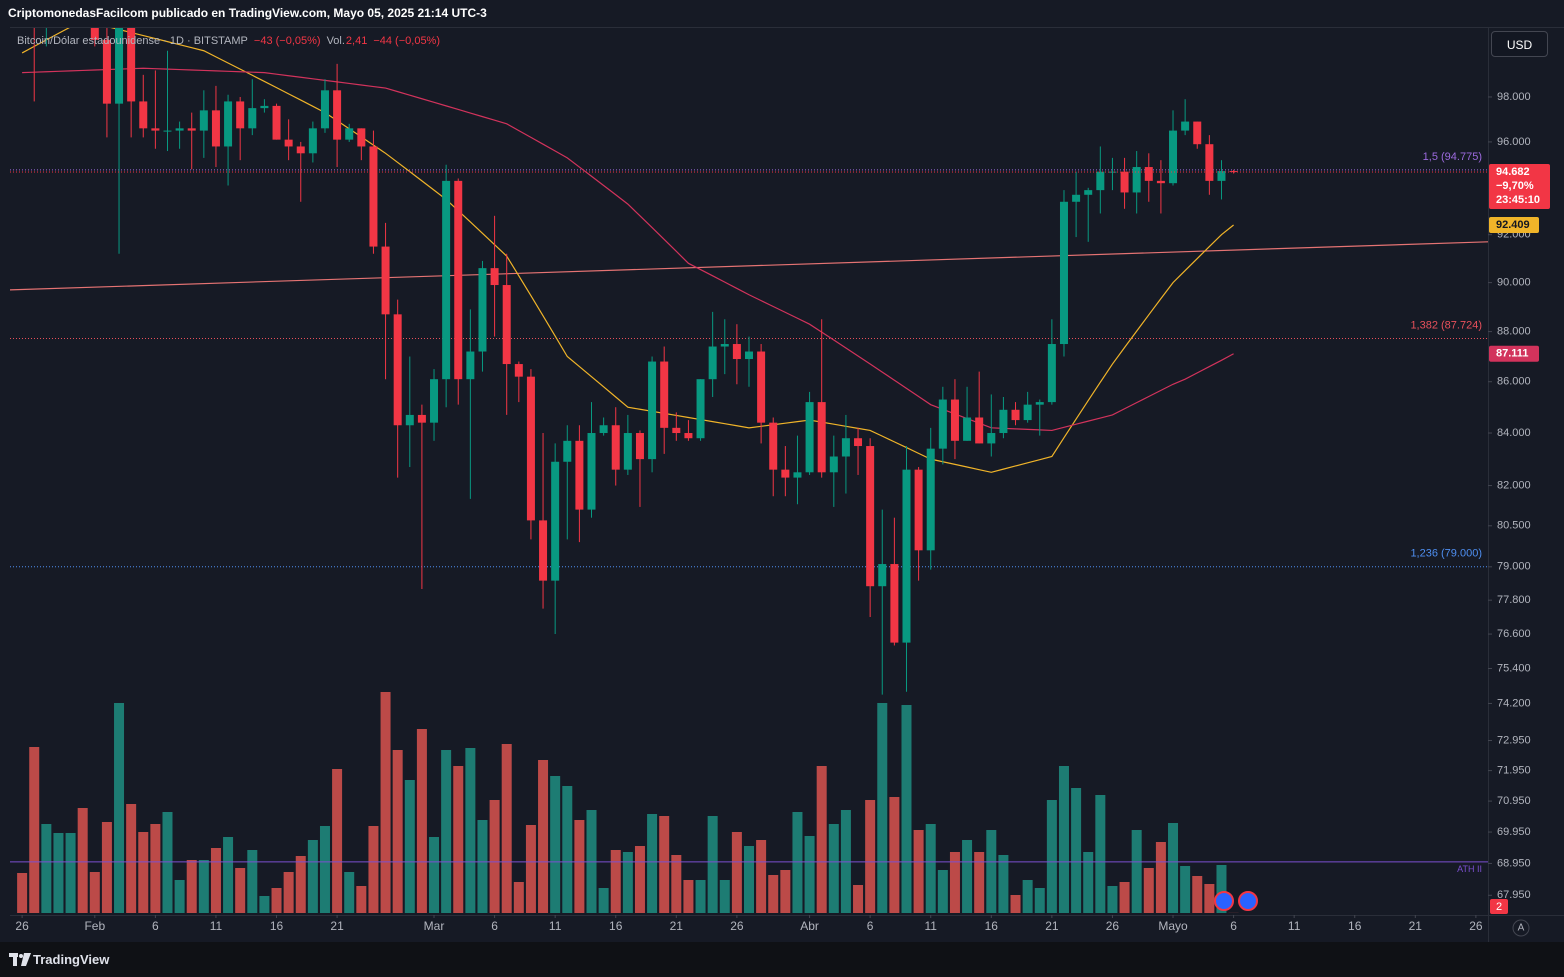  What do you see at coordinates (287, 41) in the screenshot?
I see `price-change: −43 (−0,05%)` at bounding box center [287, 41].